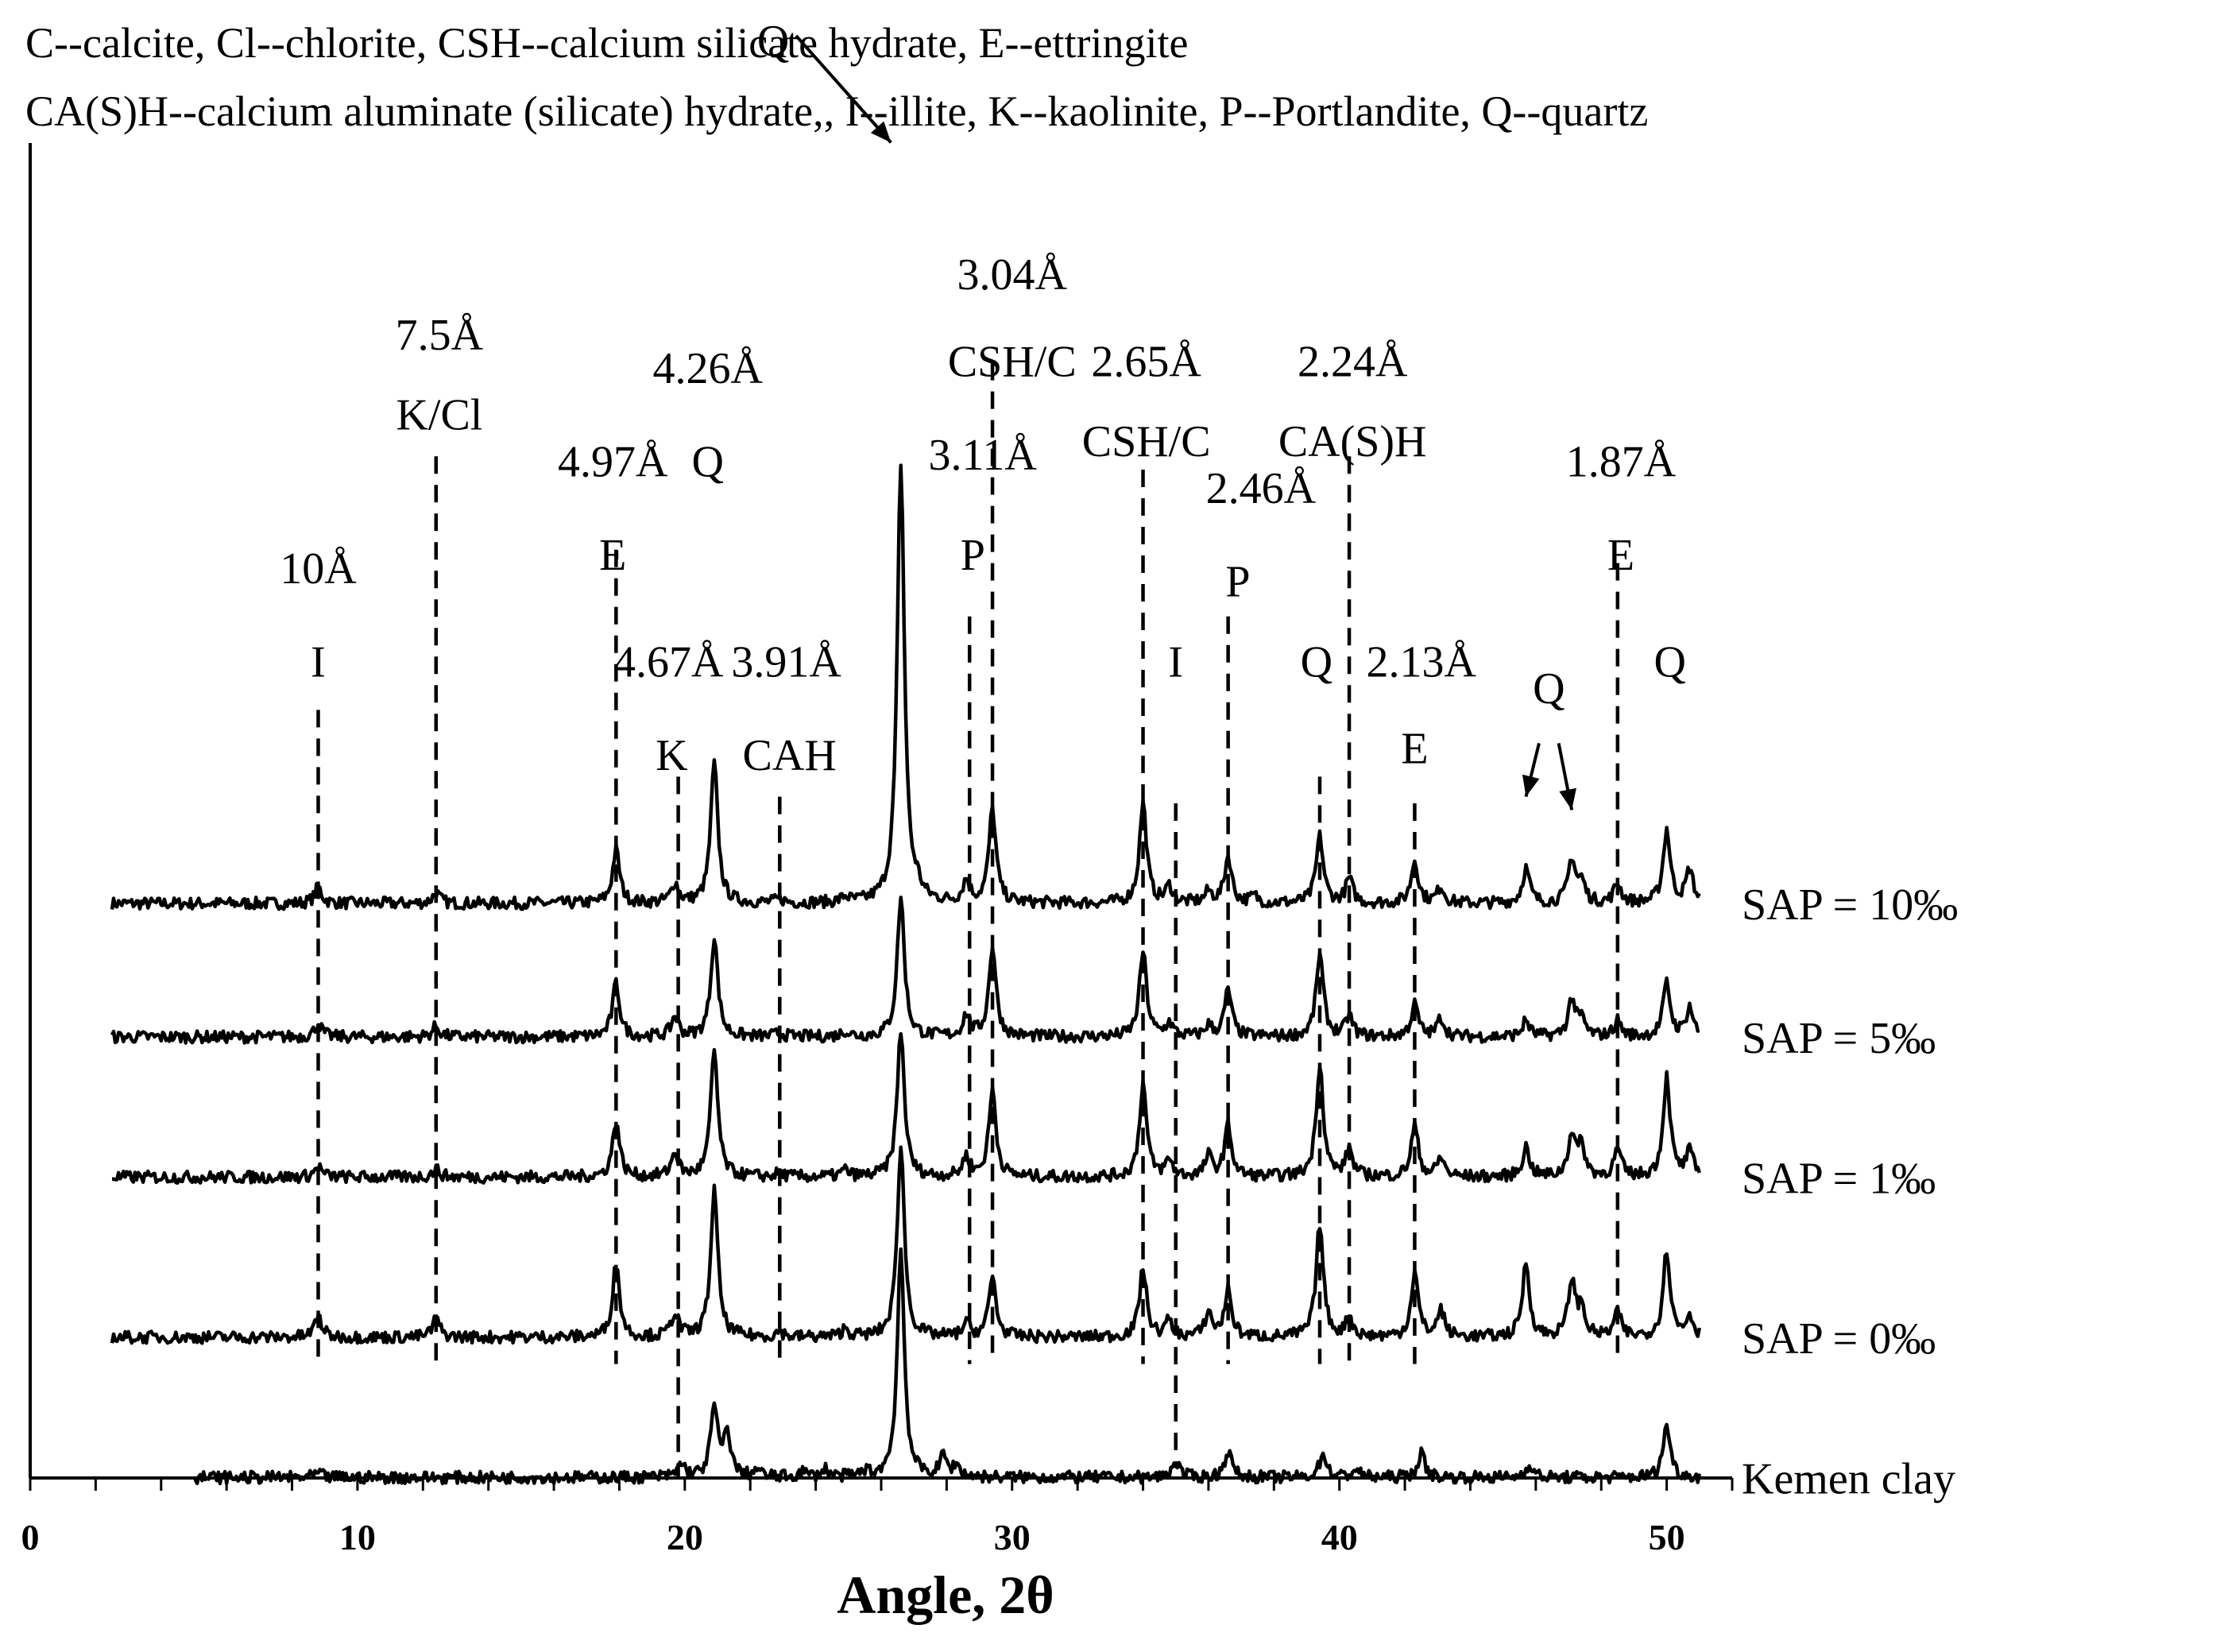 This screenshot has width=2224, height=1652. Describe the element at coordinates (1850, 905) in the screenshot. I see `series-label-0: SAP = 10‰` at that location.